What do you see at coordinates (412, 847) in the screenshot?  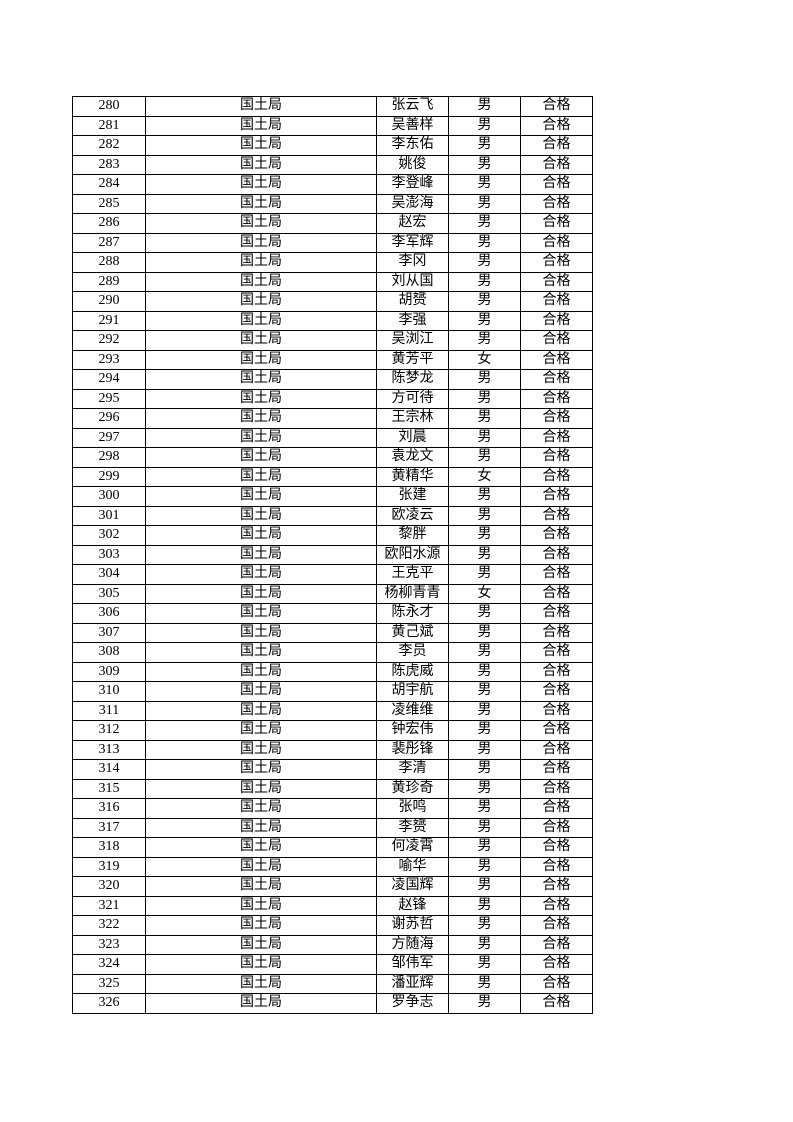 I see `name-cell: 何凌霄` at bounding box center [412, 847].